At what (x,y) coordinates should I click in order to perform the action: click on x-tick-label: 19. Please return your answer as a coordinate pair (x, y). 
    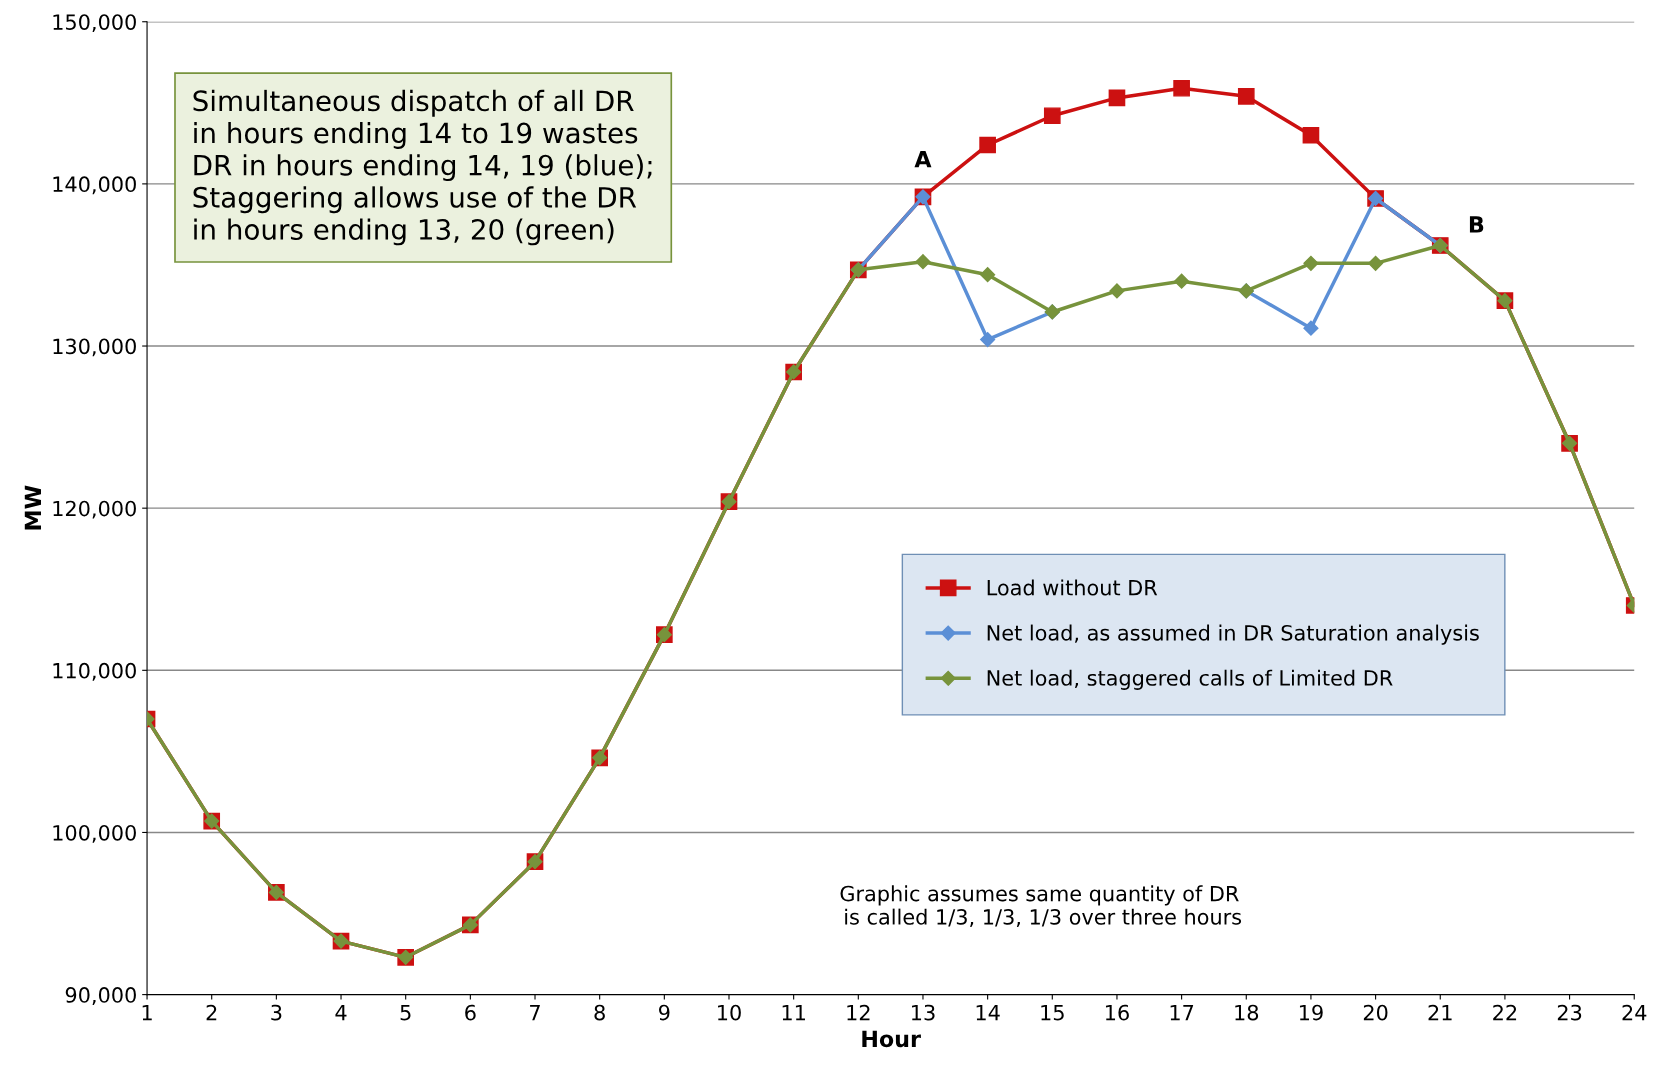
    Looking at the image, I should click on (1311, 1012).